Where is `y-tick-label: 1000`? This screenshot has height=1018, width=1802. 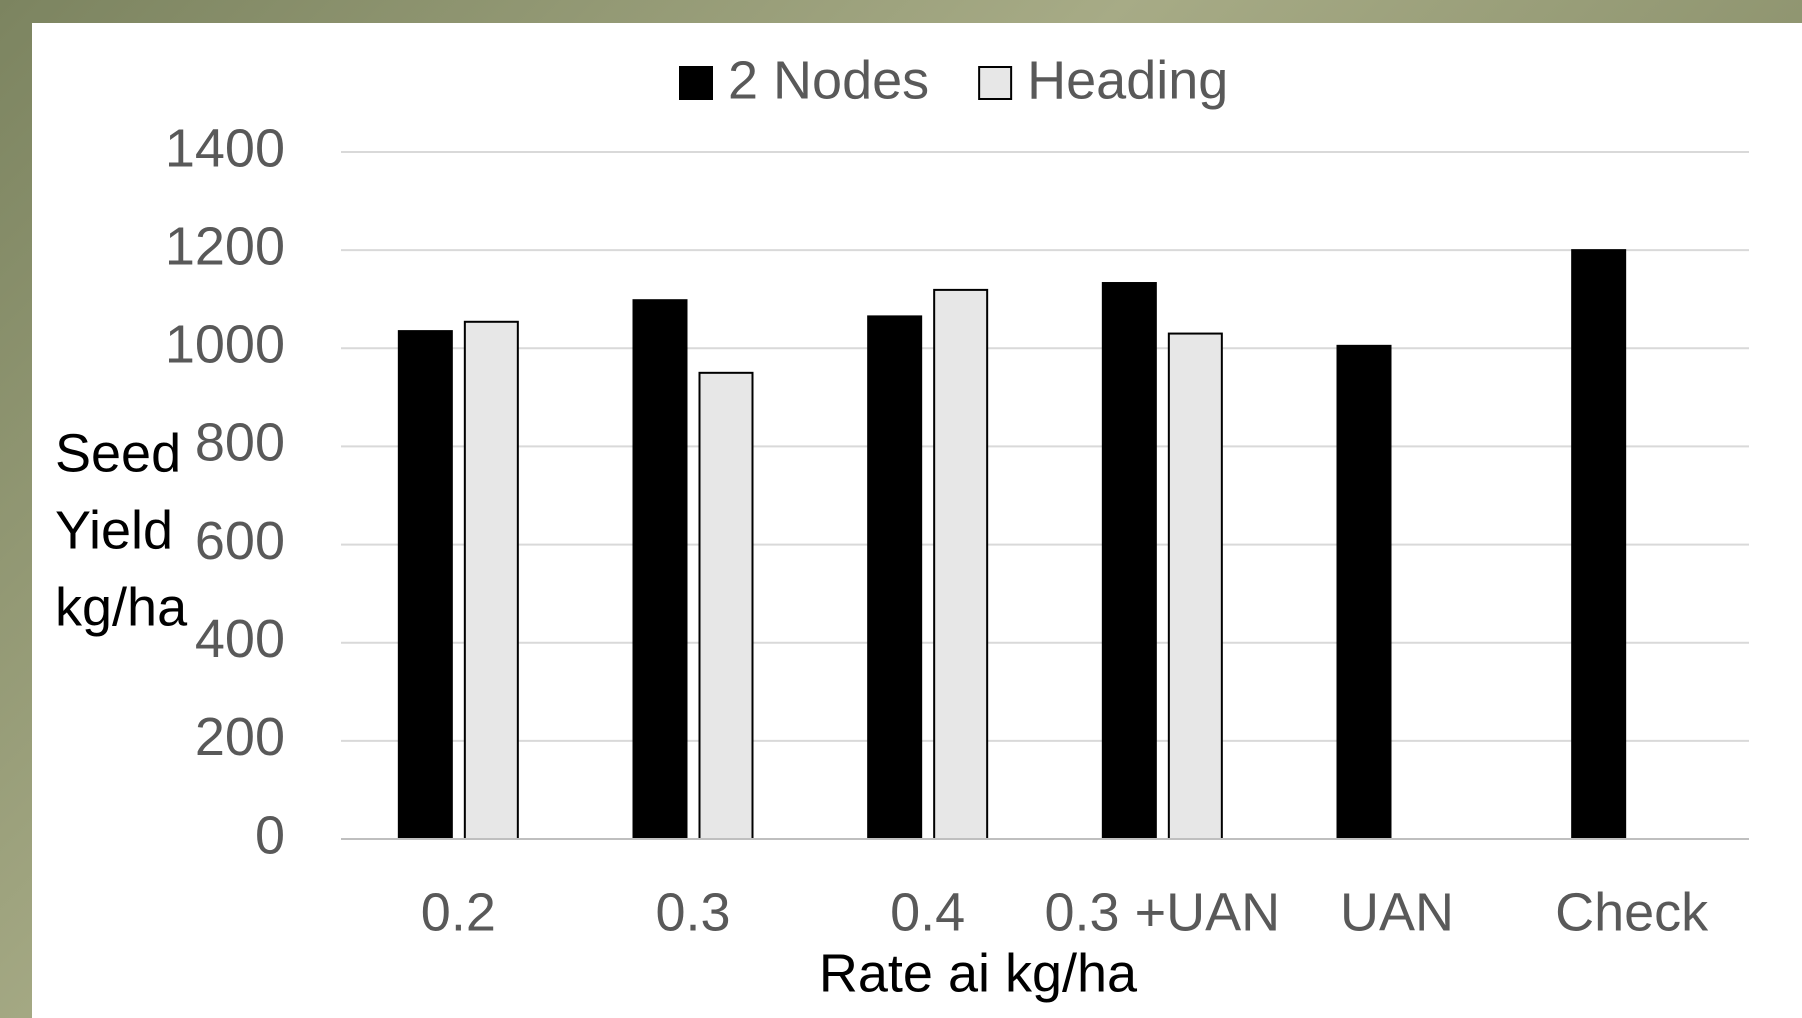
y-tick-label: 1000 is located at coordinates (225, 345).